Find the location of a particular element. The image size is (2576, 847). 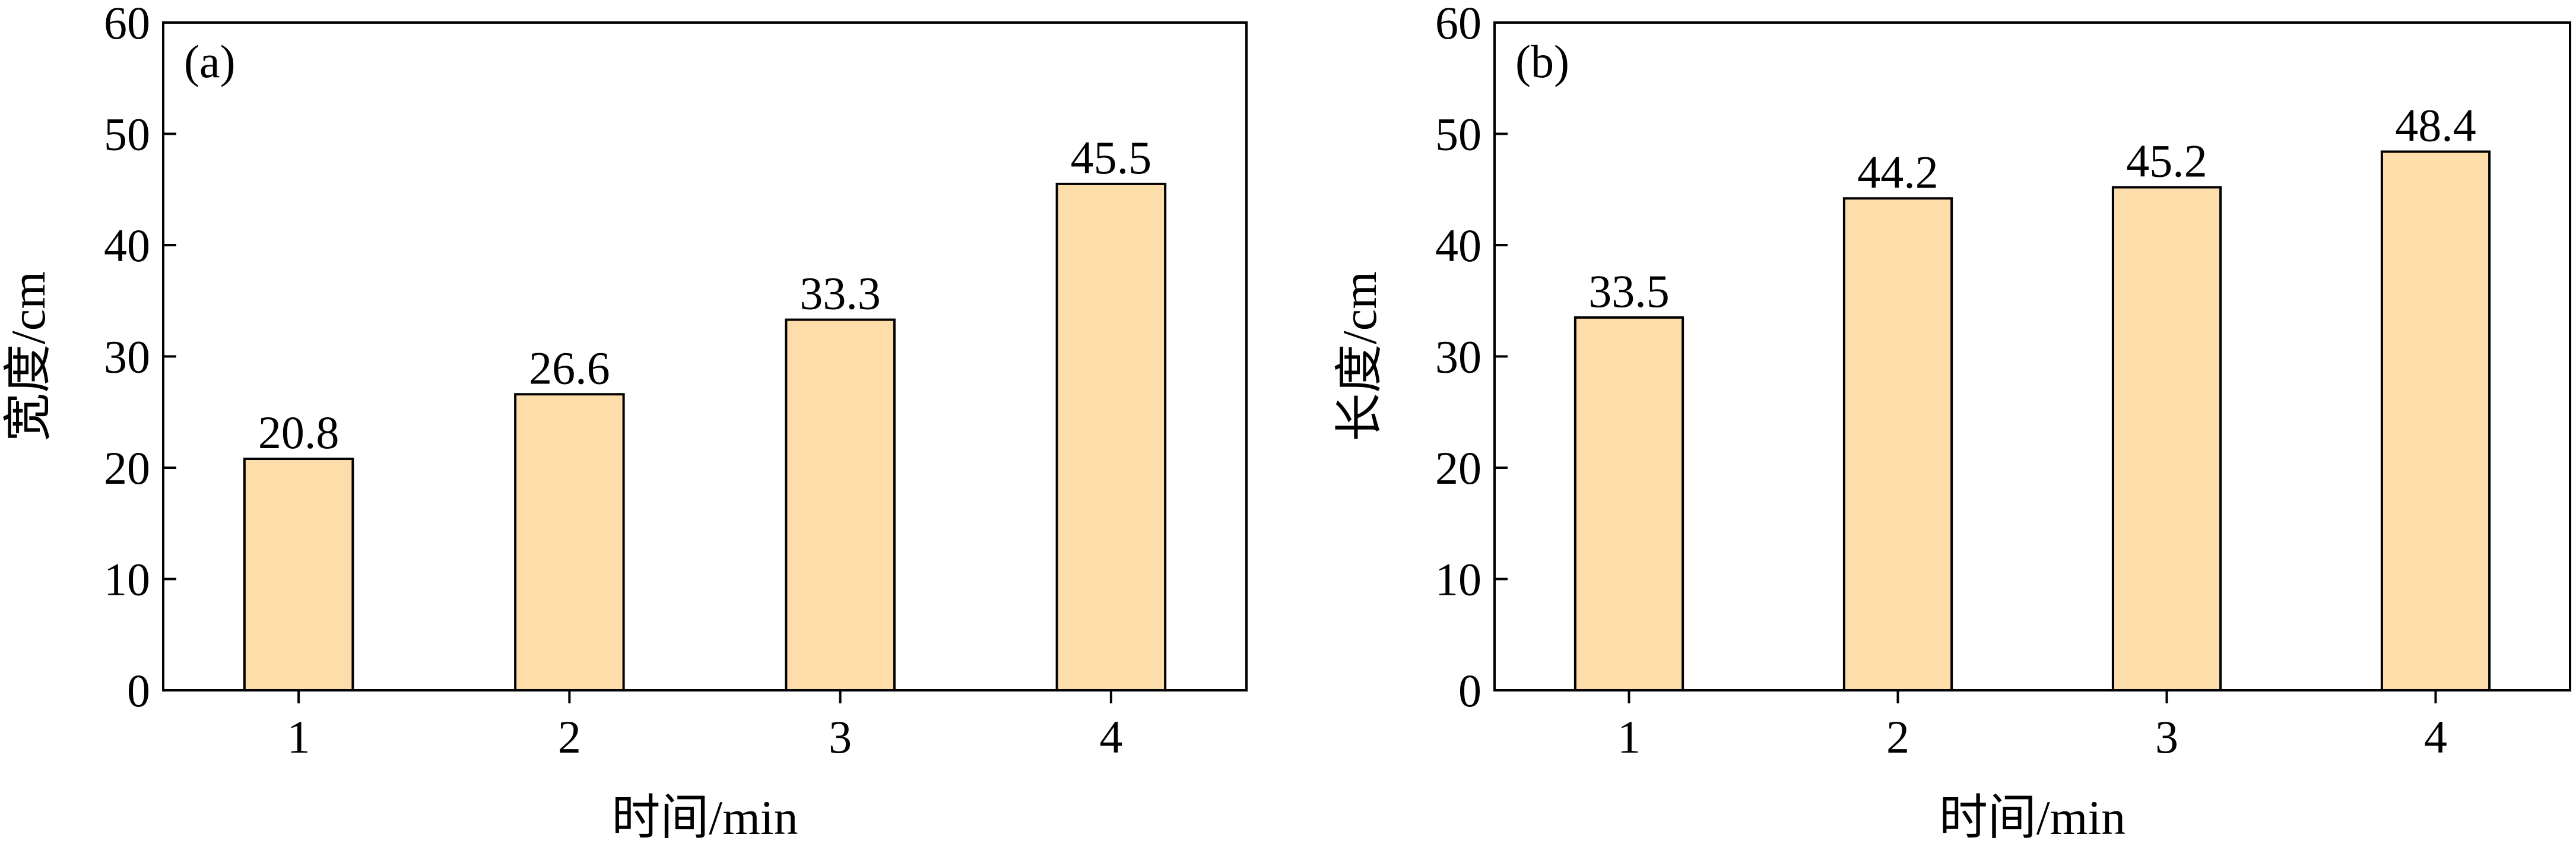

panel-b-x-tick-label: 4 is located at coordinates (2435, 737).